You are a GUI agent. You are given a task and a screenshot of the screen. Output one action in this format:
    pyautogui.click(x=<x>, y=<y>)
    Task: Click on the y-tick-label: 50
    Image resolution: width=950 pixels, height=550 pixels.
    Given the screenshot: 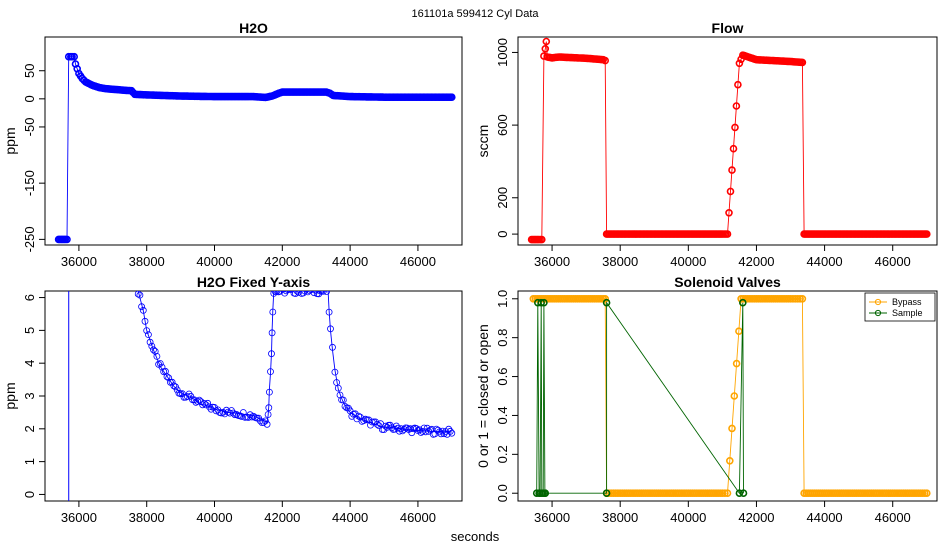 What is the action you would take?
    pyautogui.click(x=29, y=70)
    